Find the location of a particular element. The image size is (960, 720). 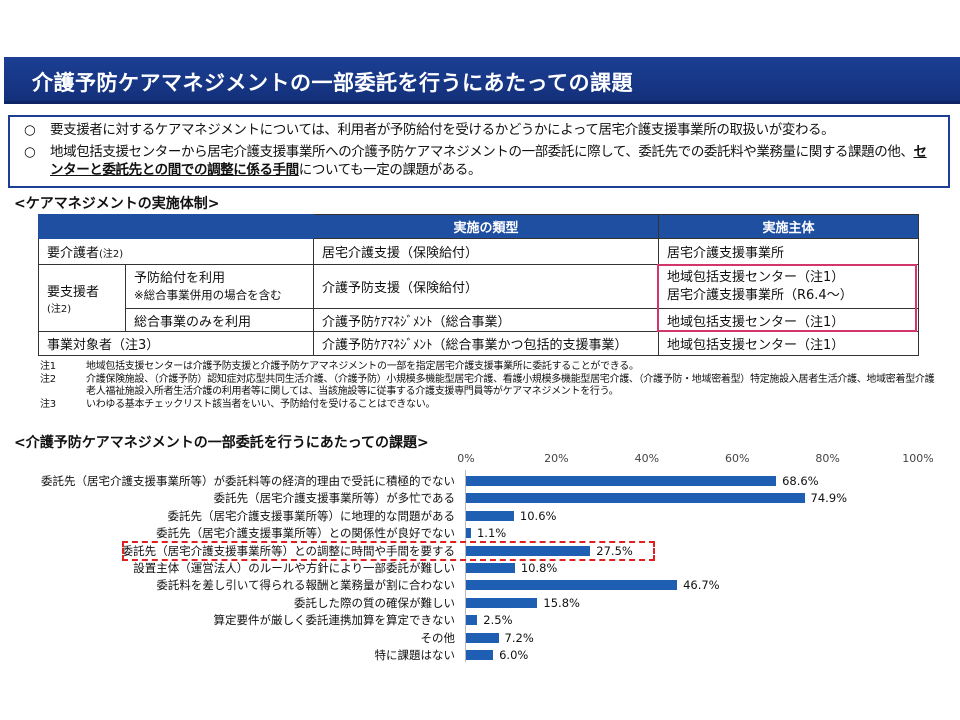

tick-label: 40% is located at coordinates (647, 458).